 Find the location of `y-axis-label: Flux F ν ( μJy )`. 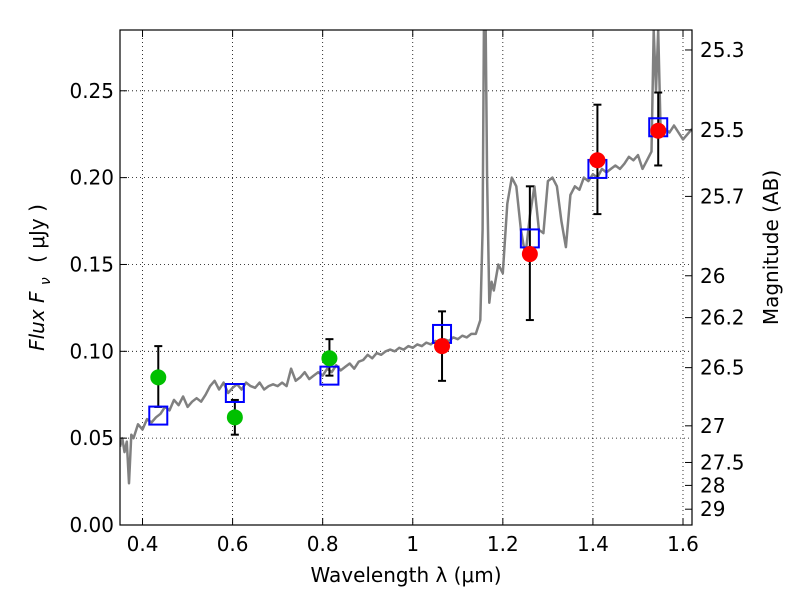

y-axis-label: Flux F ν ( μJy ) is located at coordinates (40, 277).